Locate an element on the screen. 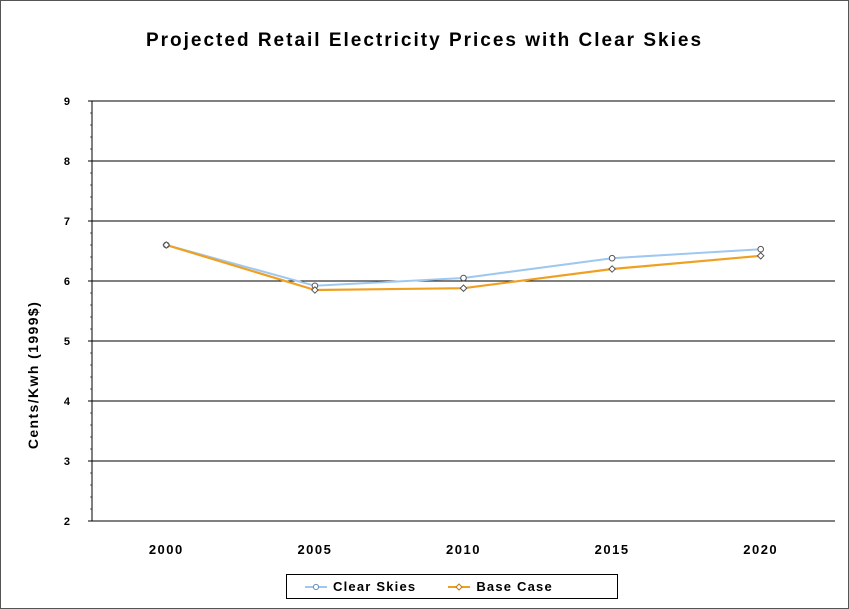  x-tick-label: 2010 is located at coordinates (463, 549).